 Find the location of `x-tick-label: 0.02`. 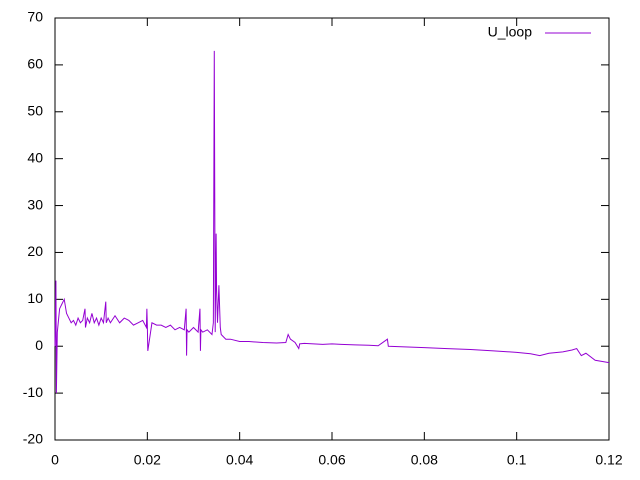

x-tick-label: 0.02 is located at coordinates (147, 460).